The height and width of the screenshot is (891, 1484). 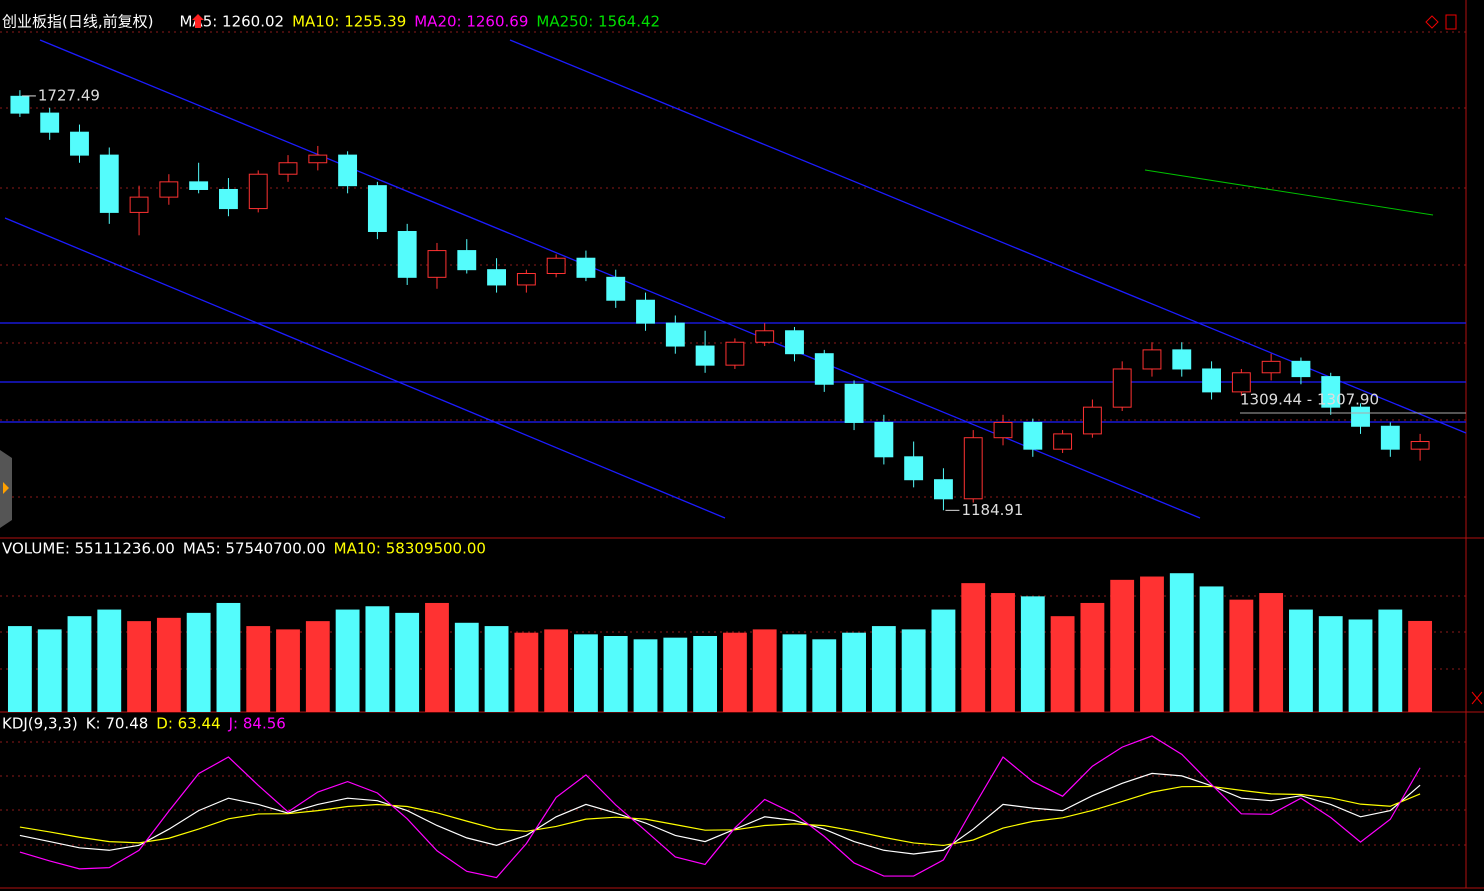 What do you see at coordinates (254, 549) in the screenshot?
I see `indicator-label: MA5: 57540700.00` at bounding box center [254, 549].